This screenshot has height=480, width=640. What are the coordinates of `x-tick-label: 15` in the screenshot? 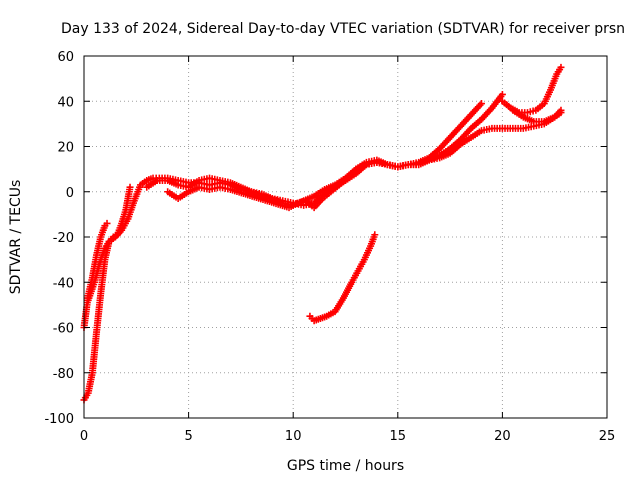 It's located at (398, 436).